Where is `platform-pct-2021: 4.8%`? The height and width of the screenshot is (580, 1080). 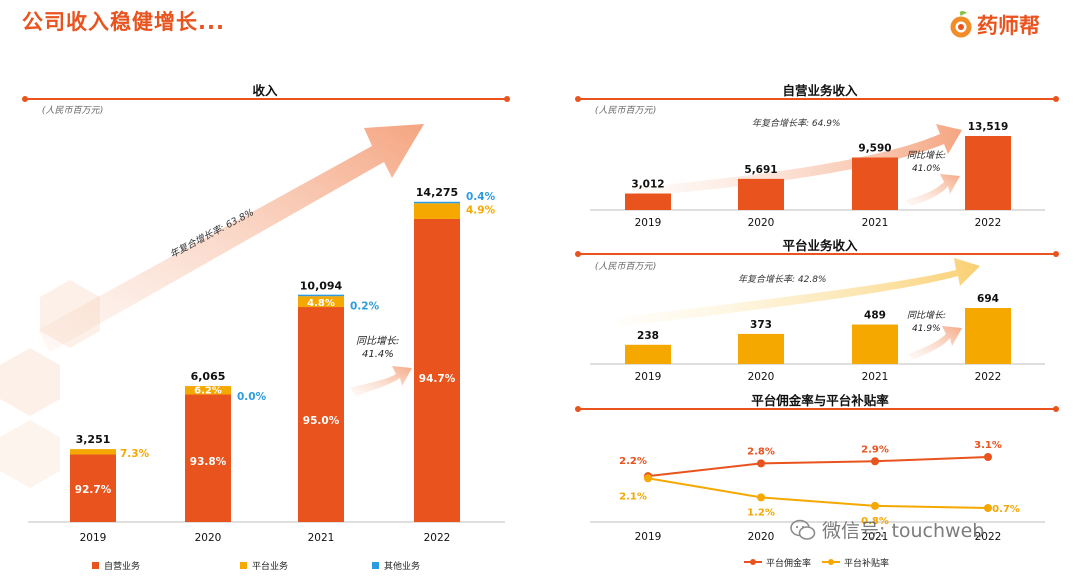 platform-pct-2021: 4.8% is located at coordinates (321, 303).